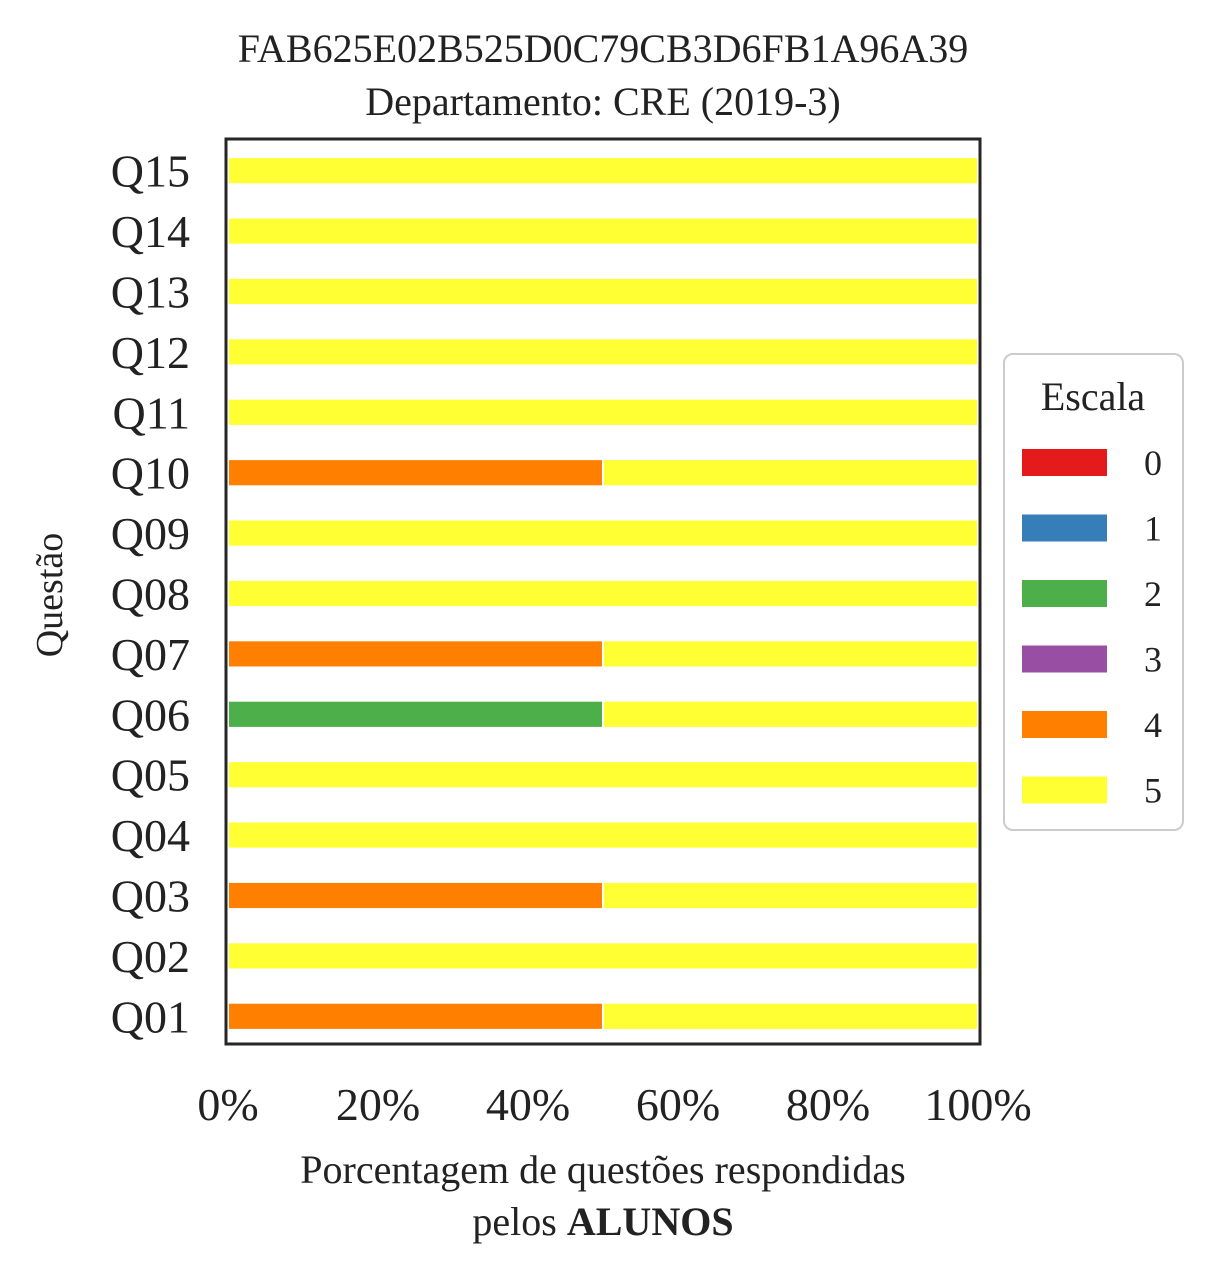 The image size is (1213, 1275). What do you see at coordinates (1153, 594) in the screenshot?
I see `legend-label-2: 2` at bounding box center [1153, 594].